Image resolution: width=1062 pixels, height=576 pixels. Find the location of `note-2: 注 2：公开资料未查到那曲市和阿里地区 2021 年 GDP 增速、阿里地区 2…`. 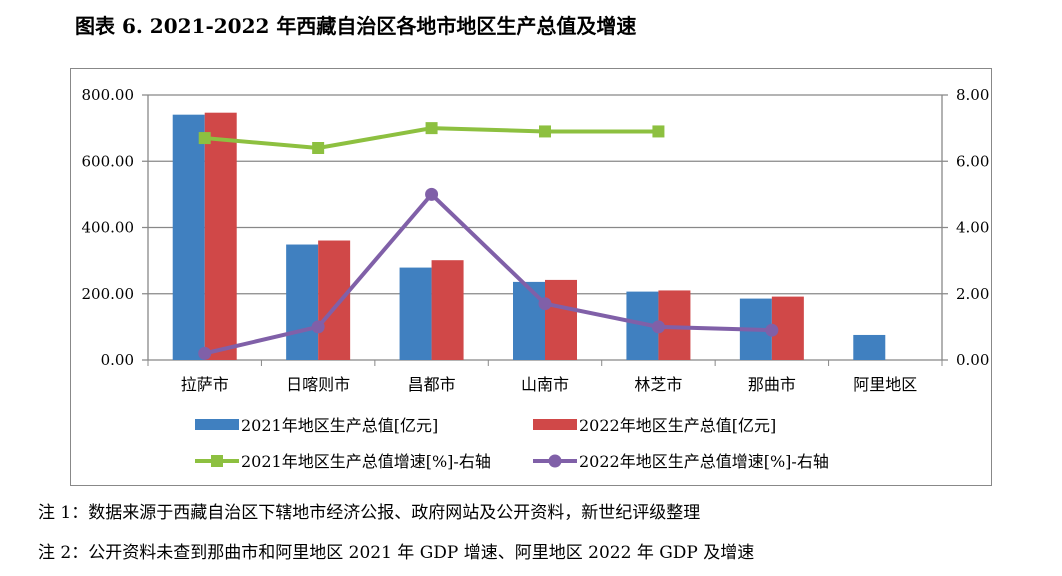

note-2: 注 2：公开资料未查到那曲市和阿里地区 2021 年 GDP 增速、阿里地区 2… is located at coordinates (396, 553).